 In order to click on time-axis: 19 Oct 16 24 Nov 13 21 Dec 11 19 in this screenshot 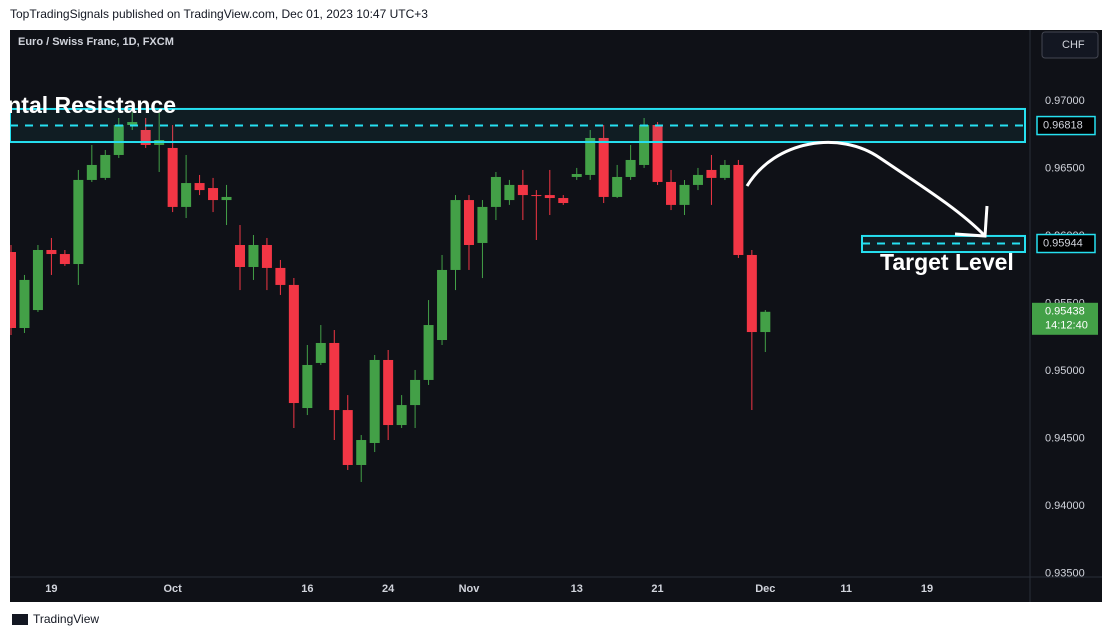, I will do `click(489, 589)`.